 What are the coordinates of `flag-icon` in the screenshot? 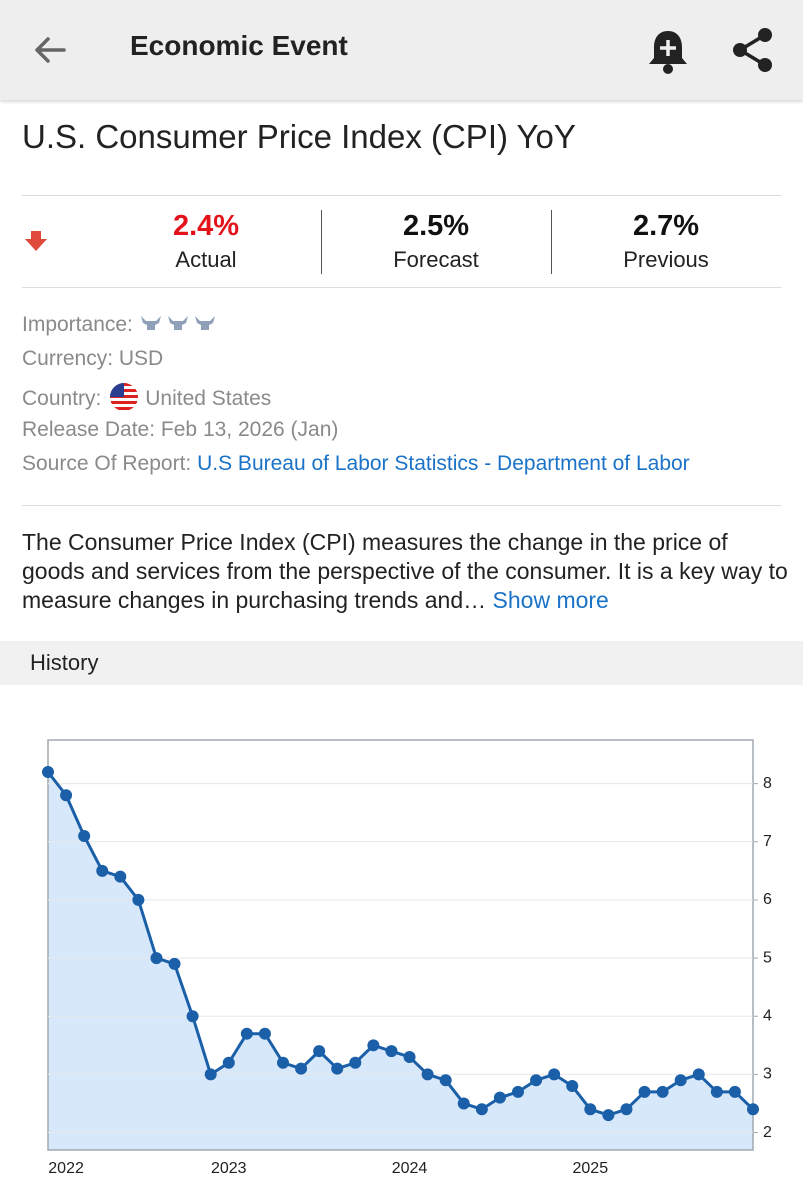 It's located at (124, 397).